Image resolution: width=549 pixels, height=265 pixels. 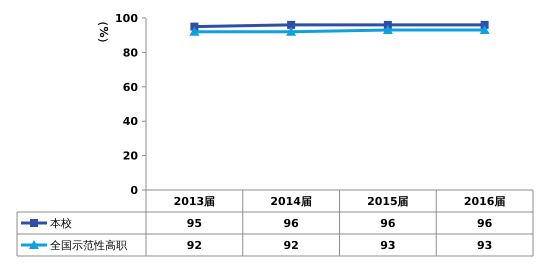 What do you see at coordinates (130, 156) in the screenshot?
I see `y-tick-label: 20` at bounding box center [130, 156].